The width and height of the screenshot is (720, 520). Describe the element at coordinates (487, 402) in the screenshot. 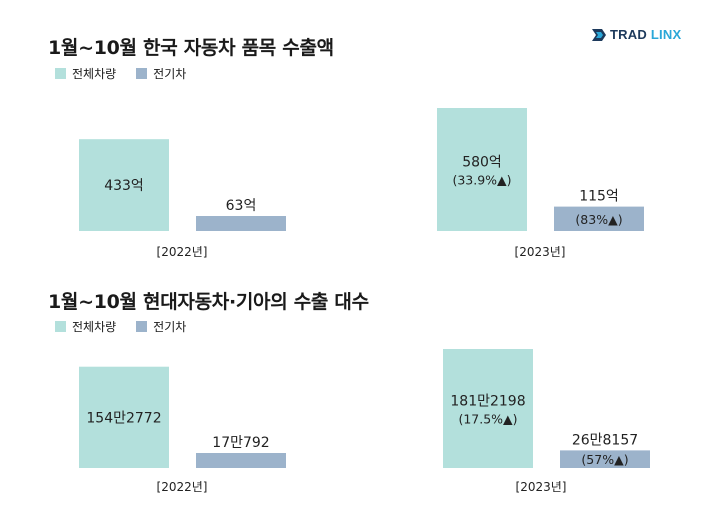

I see `data-label-total: 181만2198` at that location.